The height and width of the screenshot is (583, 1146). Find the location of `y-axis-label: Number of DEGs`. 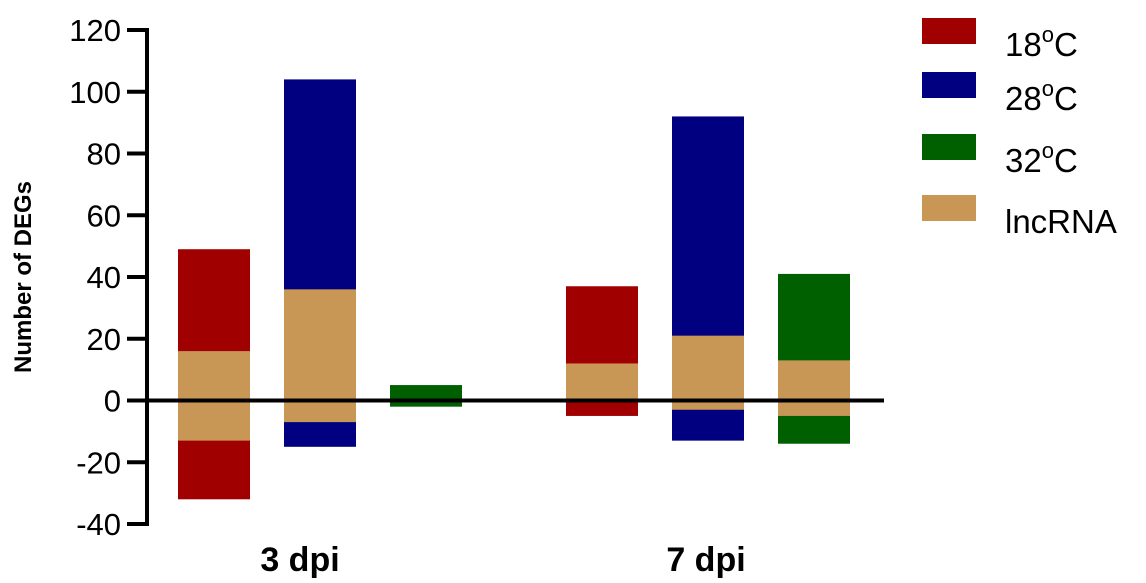

y-axis-label: Number of DEGs is located at coordinates (23, 277).